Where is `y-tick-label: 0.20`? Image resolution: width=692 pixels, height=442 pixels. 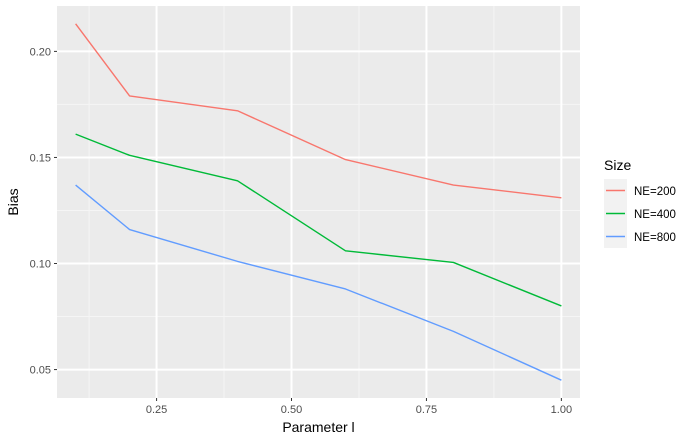
y-tick-label: 0.20 is located at coordinates (40, 52).